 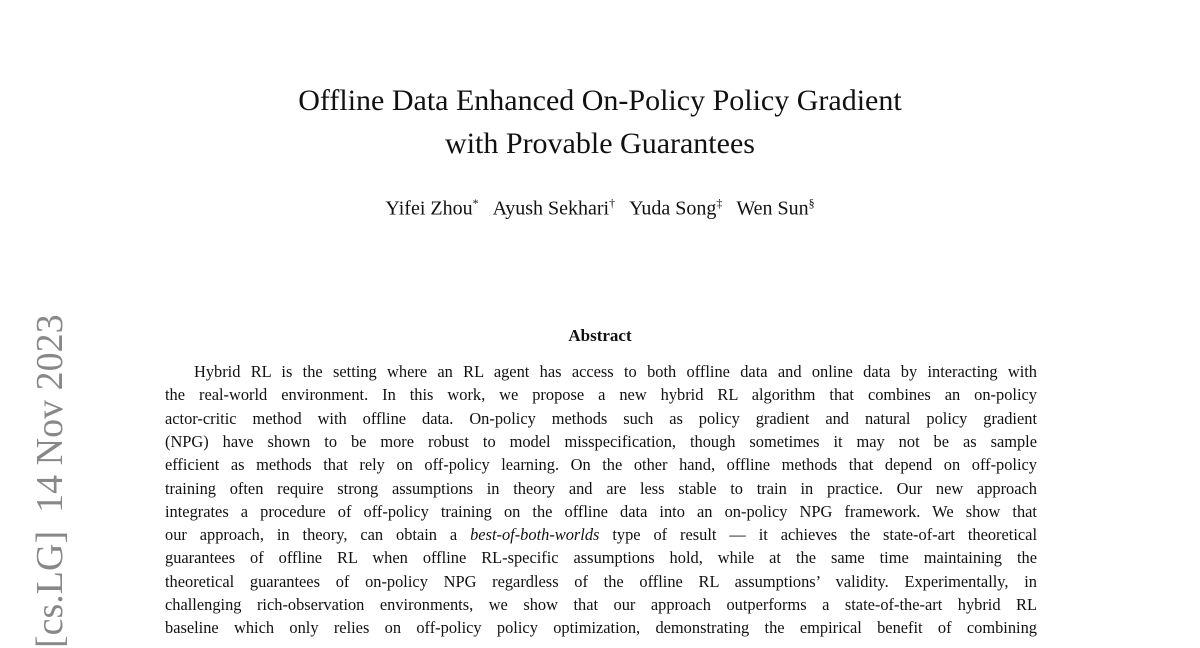 What do you see at coordinates (612, 203) in the screenshot?
I see `author-mark: †` at bounding box center [612, 203].